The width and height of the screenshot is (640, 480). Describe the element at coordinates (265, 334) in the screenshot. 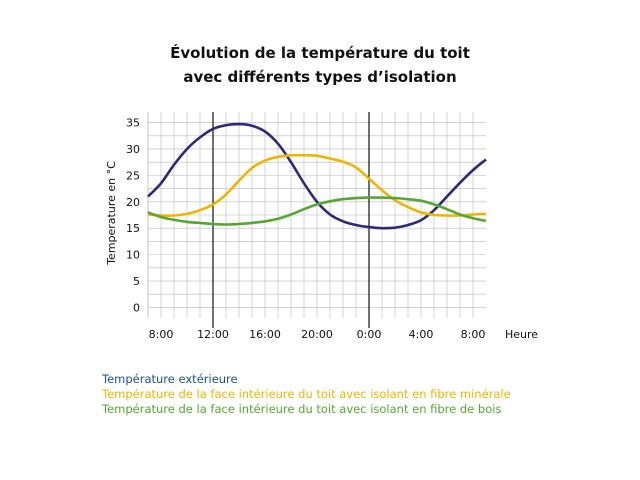

I see `x-tick-label: 16:00` at that location.